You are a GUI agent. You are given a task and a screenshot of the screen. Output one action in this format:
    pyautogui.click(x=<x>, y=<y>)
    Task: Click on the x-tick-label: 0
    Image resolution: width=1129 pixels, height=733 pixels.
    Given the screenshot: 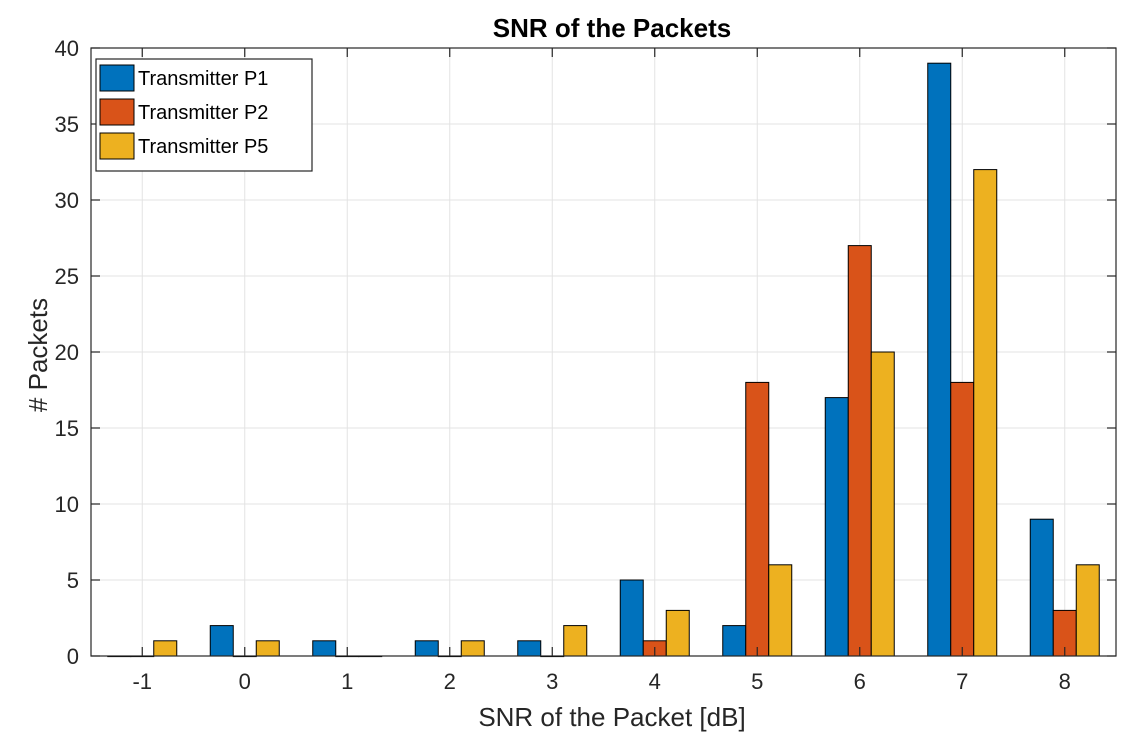 What is the action you would take?
    pyautogui.click(x=245, y=681)
    